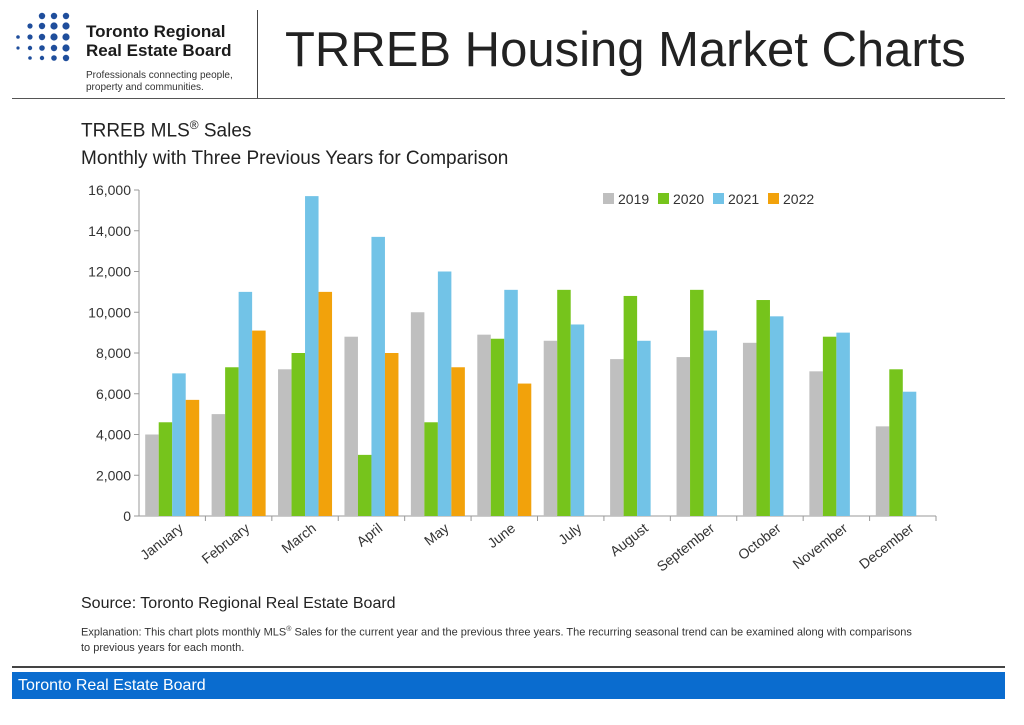  I want to click on legend-swatch-2021, so click(718, 198).